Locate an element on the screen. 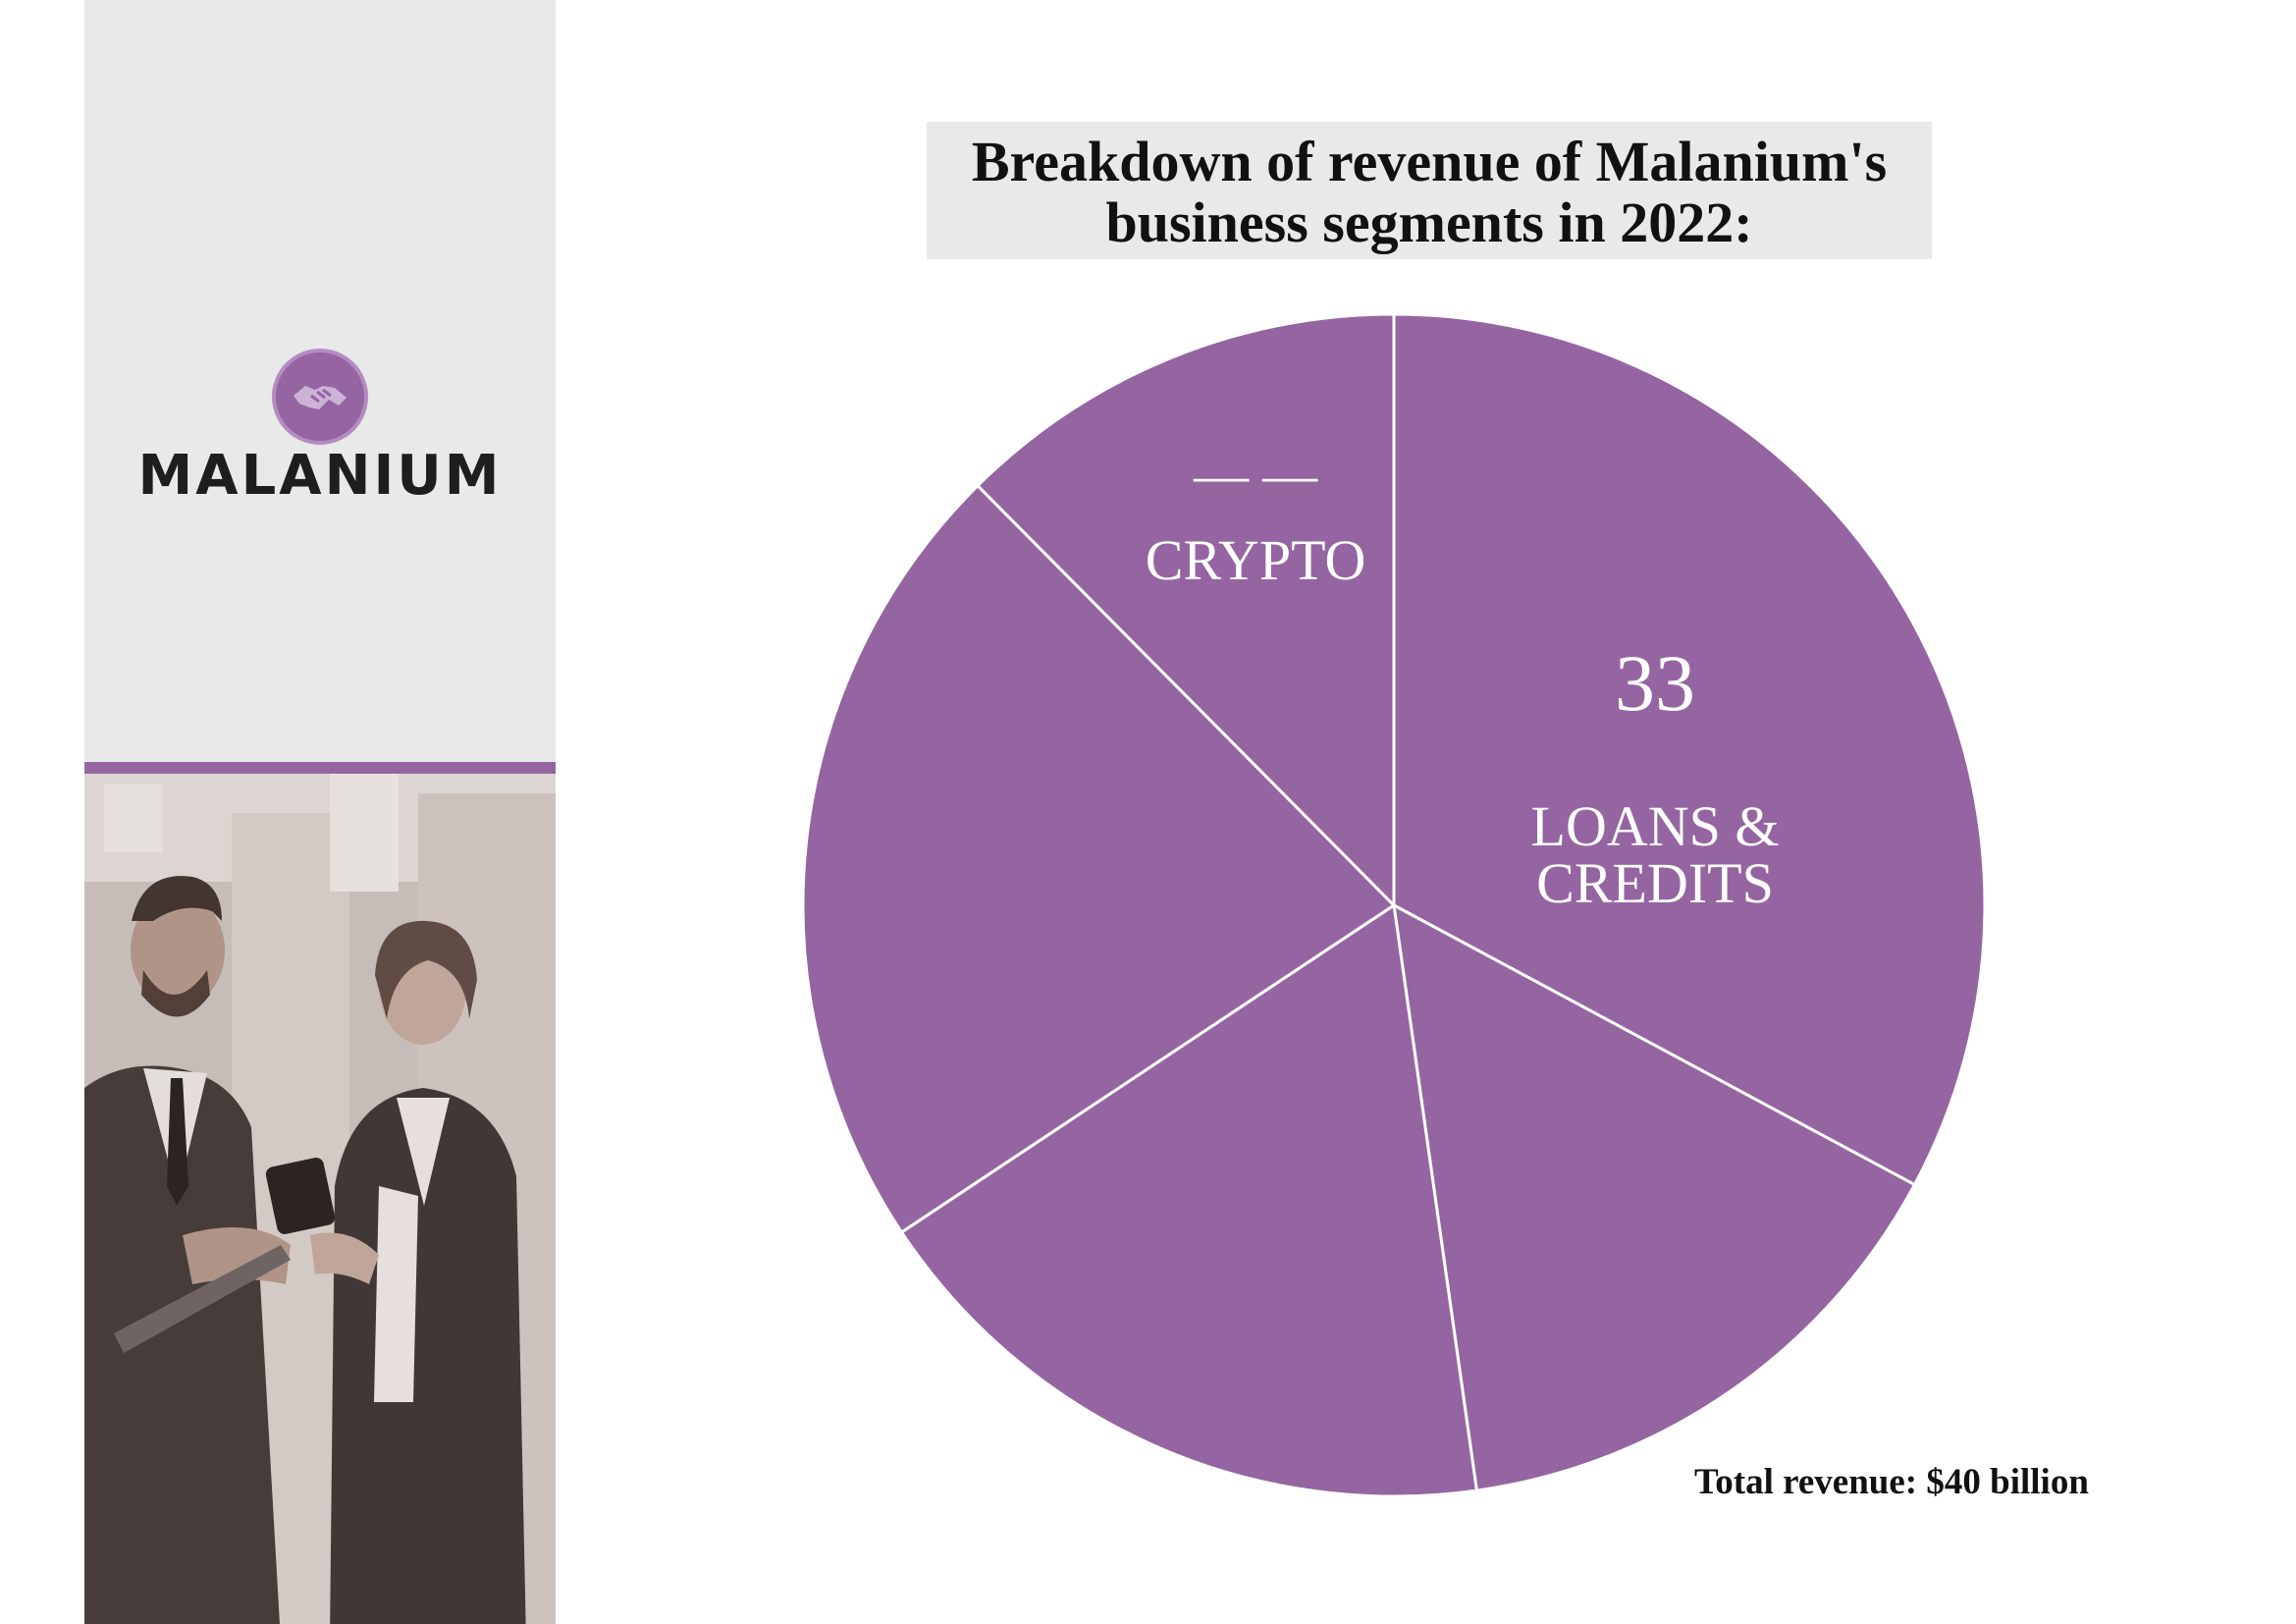 The image size is (2296, 1624). pie-slice-value-label: 33 is located at coordinates (1655, 683).